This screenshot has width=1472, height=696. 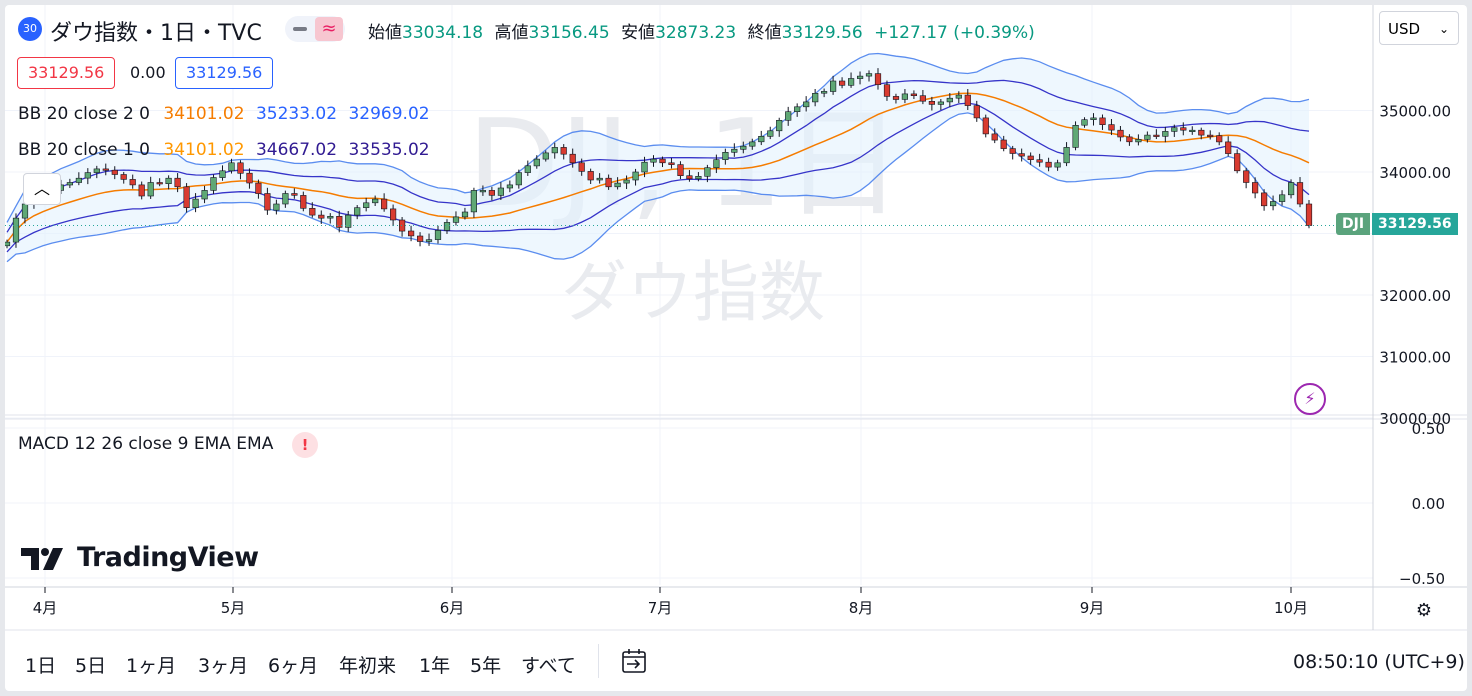 What do you see at coordinates (1310, 399) in the screenshot?
I see `lightning-icon: ⚡` at bounding box center [1310, 399].